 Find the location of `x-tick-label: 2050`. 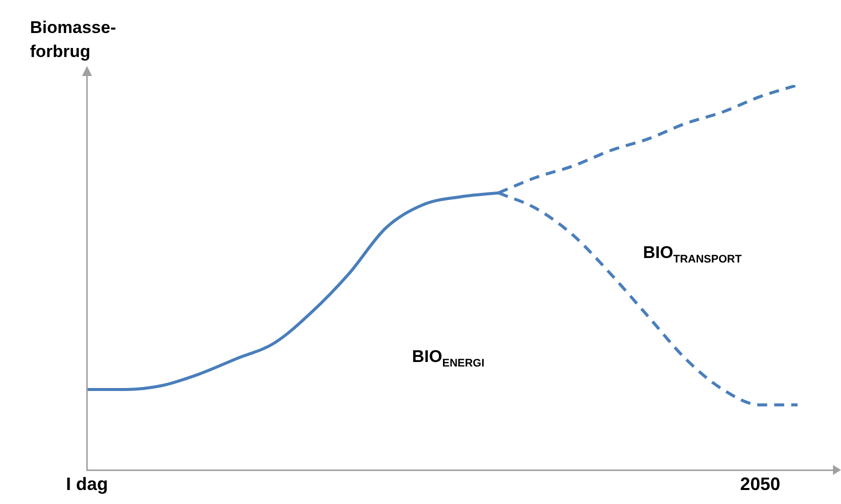

x-tick-label: 2050 is located at coordinates (760, 484).